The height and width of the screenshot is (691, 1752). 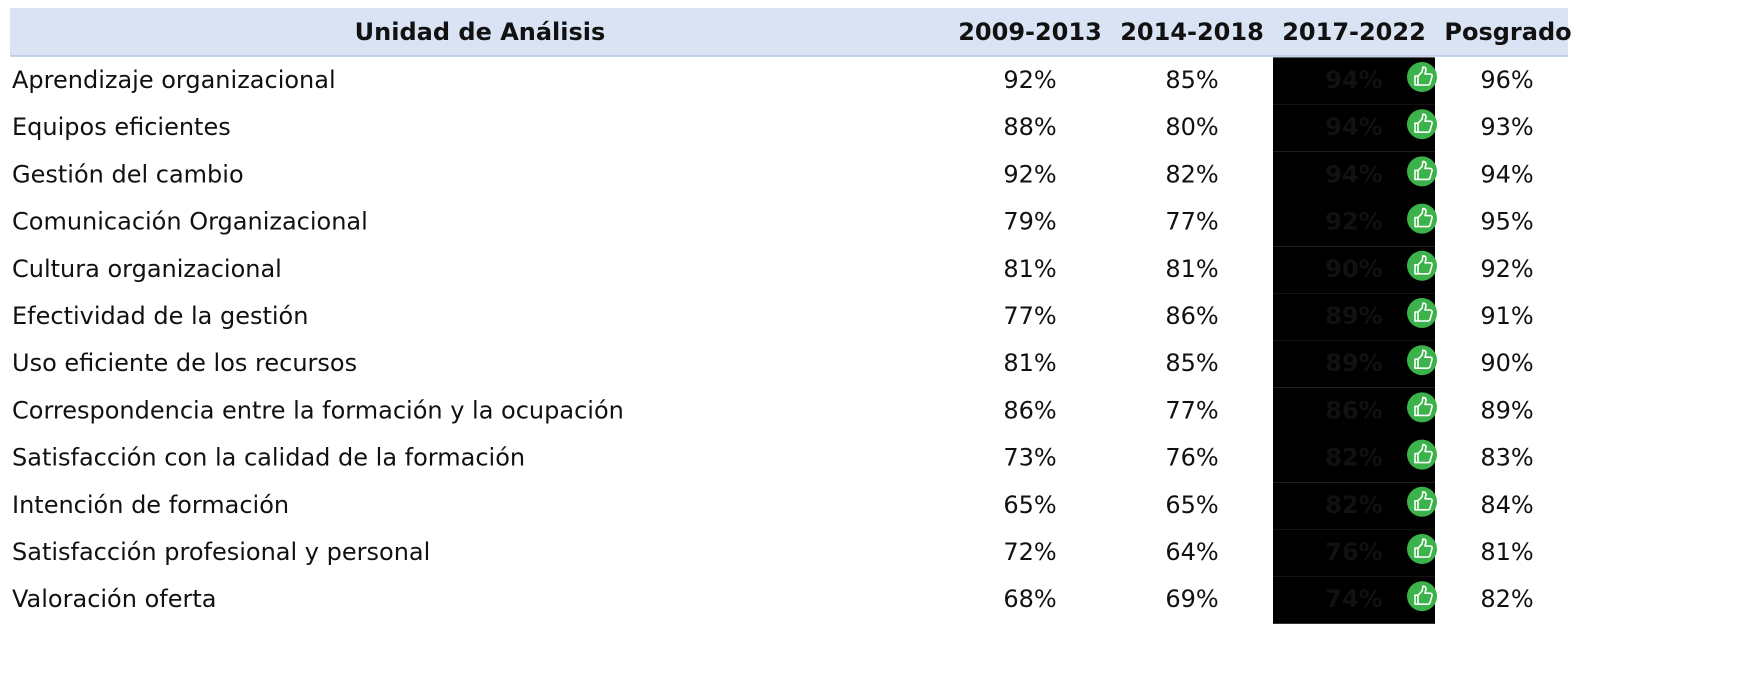 What do you see at coordinates (1353, 599) in the screenshot?
I see `cell-value: 74%` at bounding box center [1353, 599].